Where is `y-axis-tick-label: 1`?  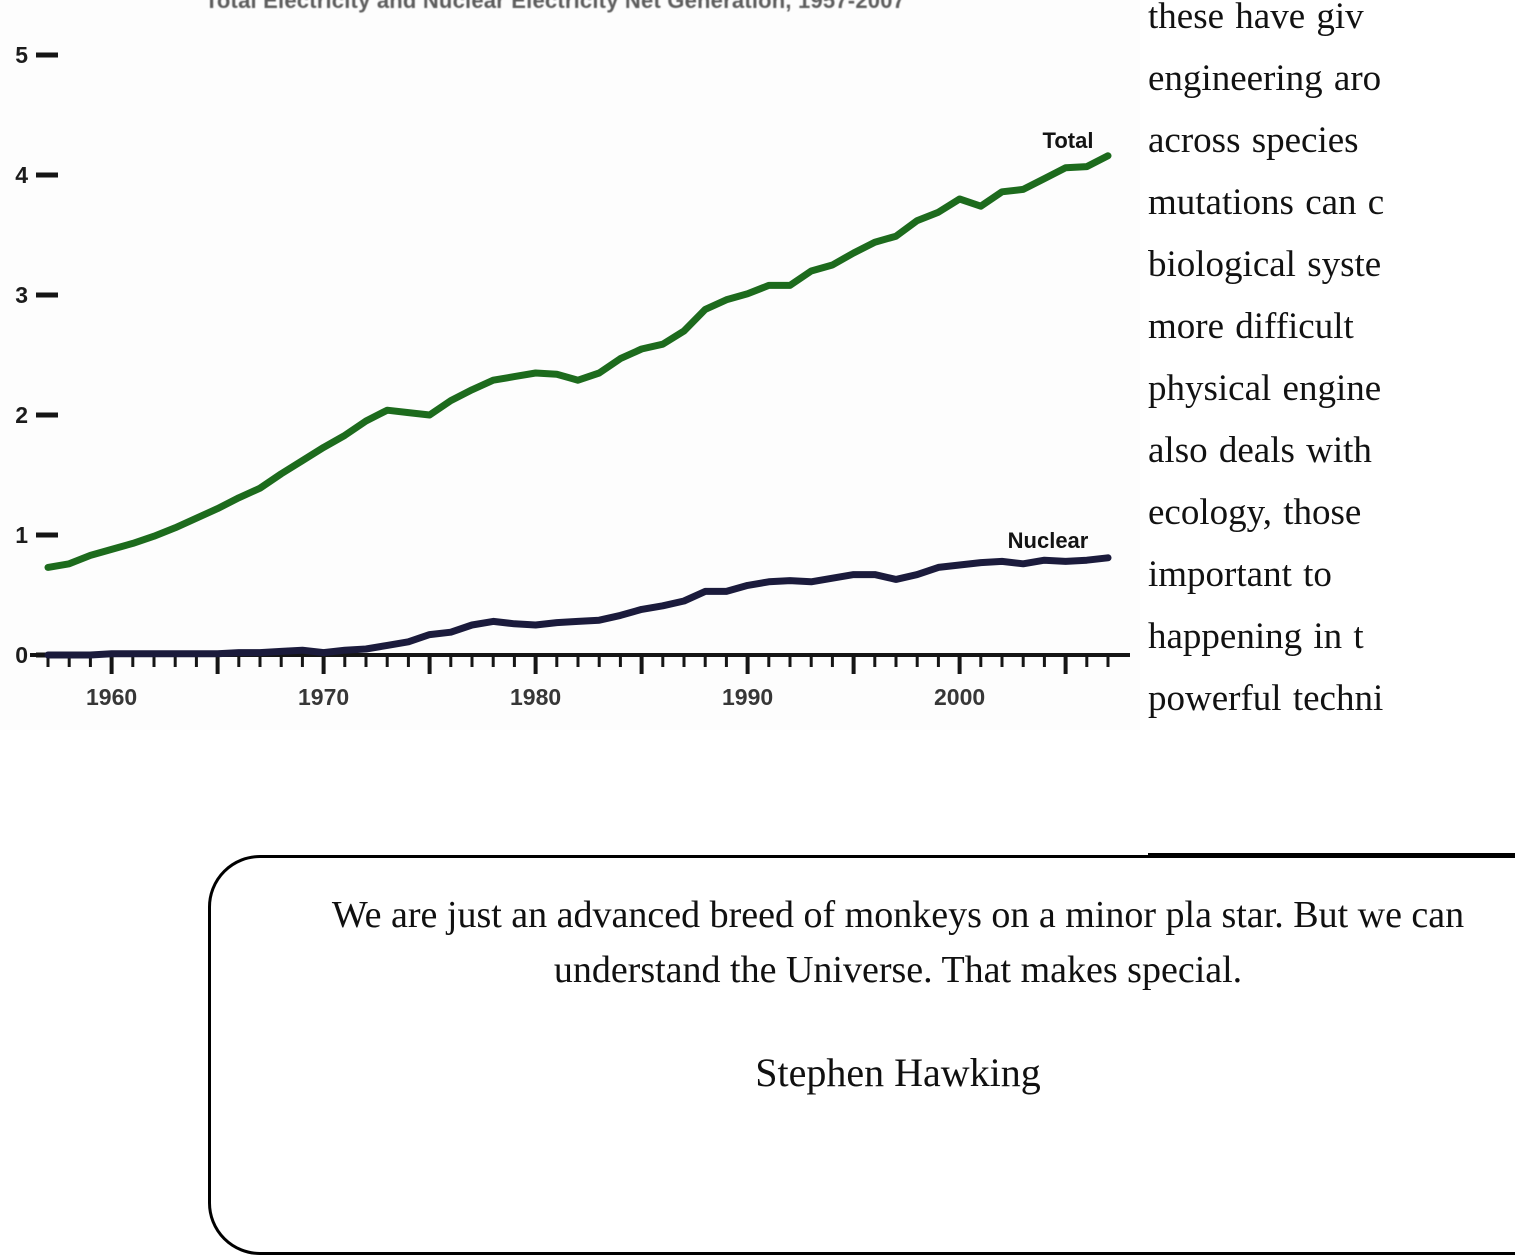
y-axis-tick-label: 1 is located at coordinates (21, 535).